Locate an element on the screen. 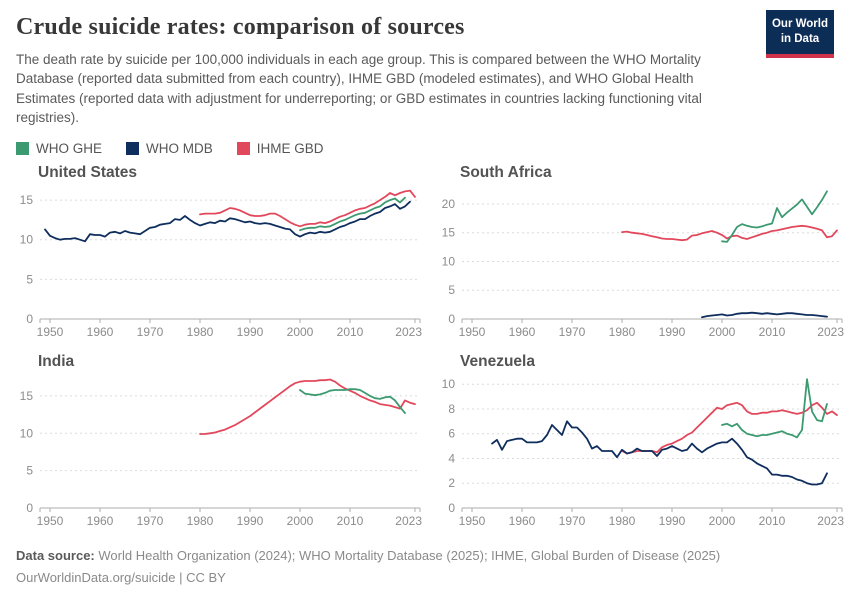 The image size is (850, 600). legend-item-who-mdb: WHO MDB is located at coordinates (169, 148).